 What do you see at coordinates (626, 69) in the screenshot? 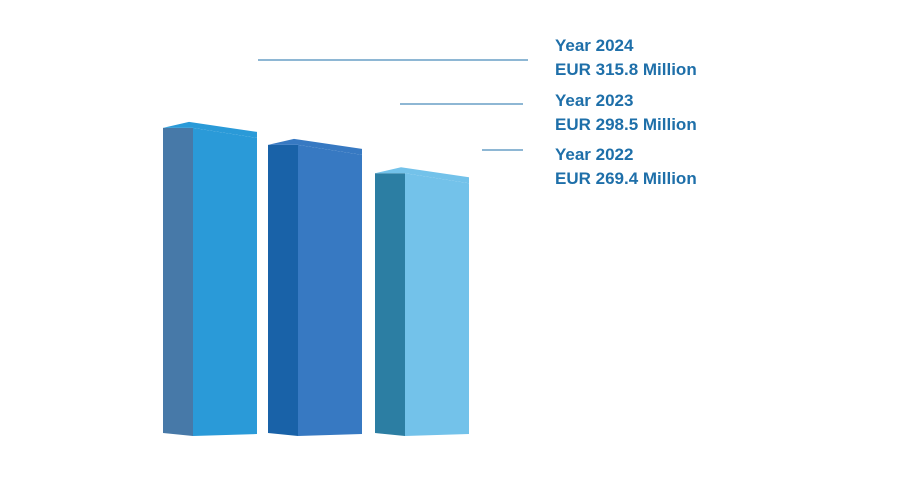
I see `value-label-0: EUR 315.8 Million` at bounding box center [626, 69].